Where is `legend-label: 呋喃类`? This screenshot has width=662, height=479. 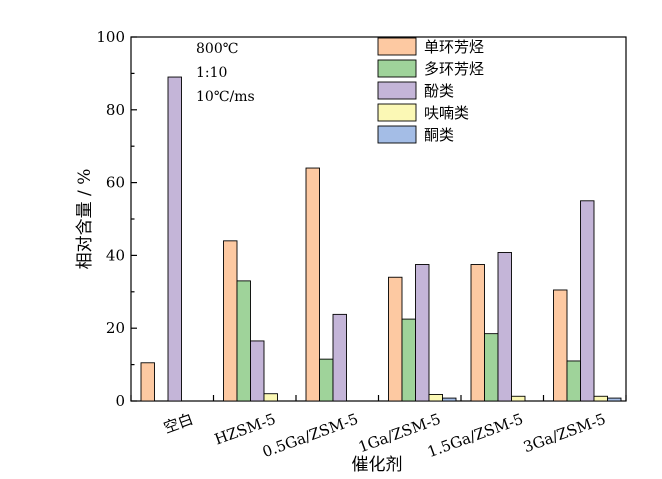 legend-label: 呋喃类 is located at coordinates (446, 113).